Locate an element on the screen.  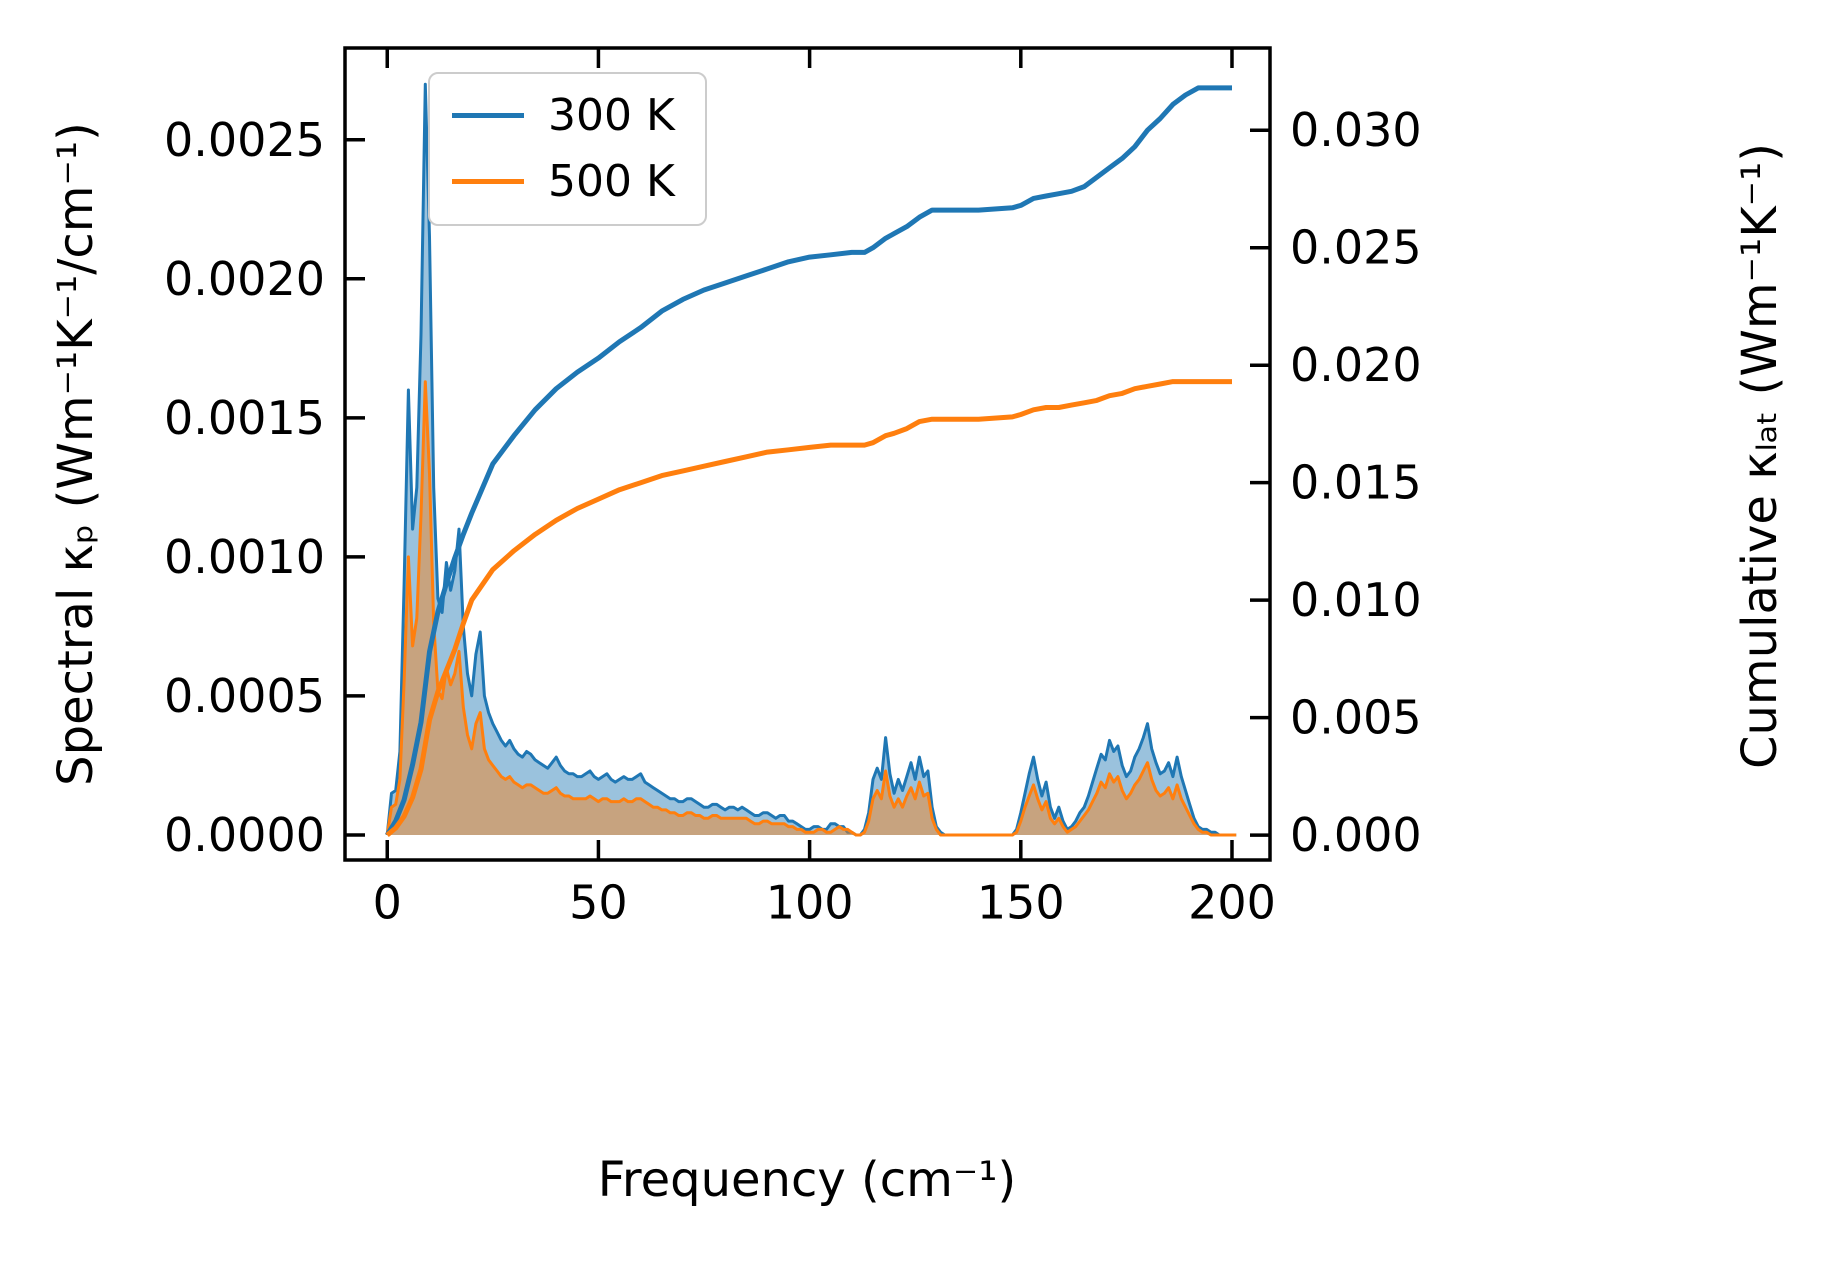
legend-label-300k: 300 K is located at coordinates (611, 115).